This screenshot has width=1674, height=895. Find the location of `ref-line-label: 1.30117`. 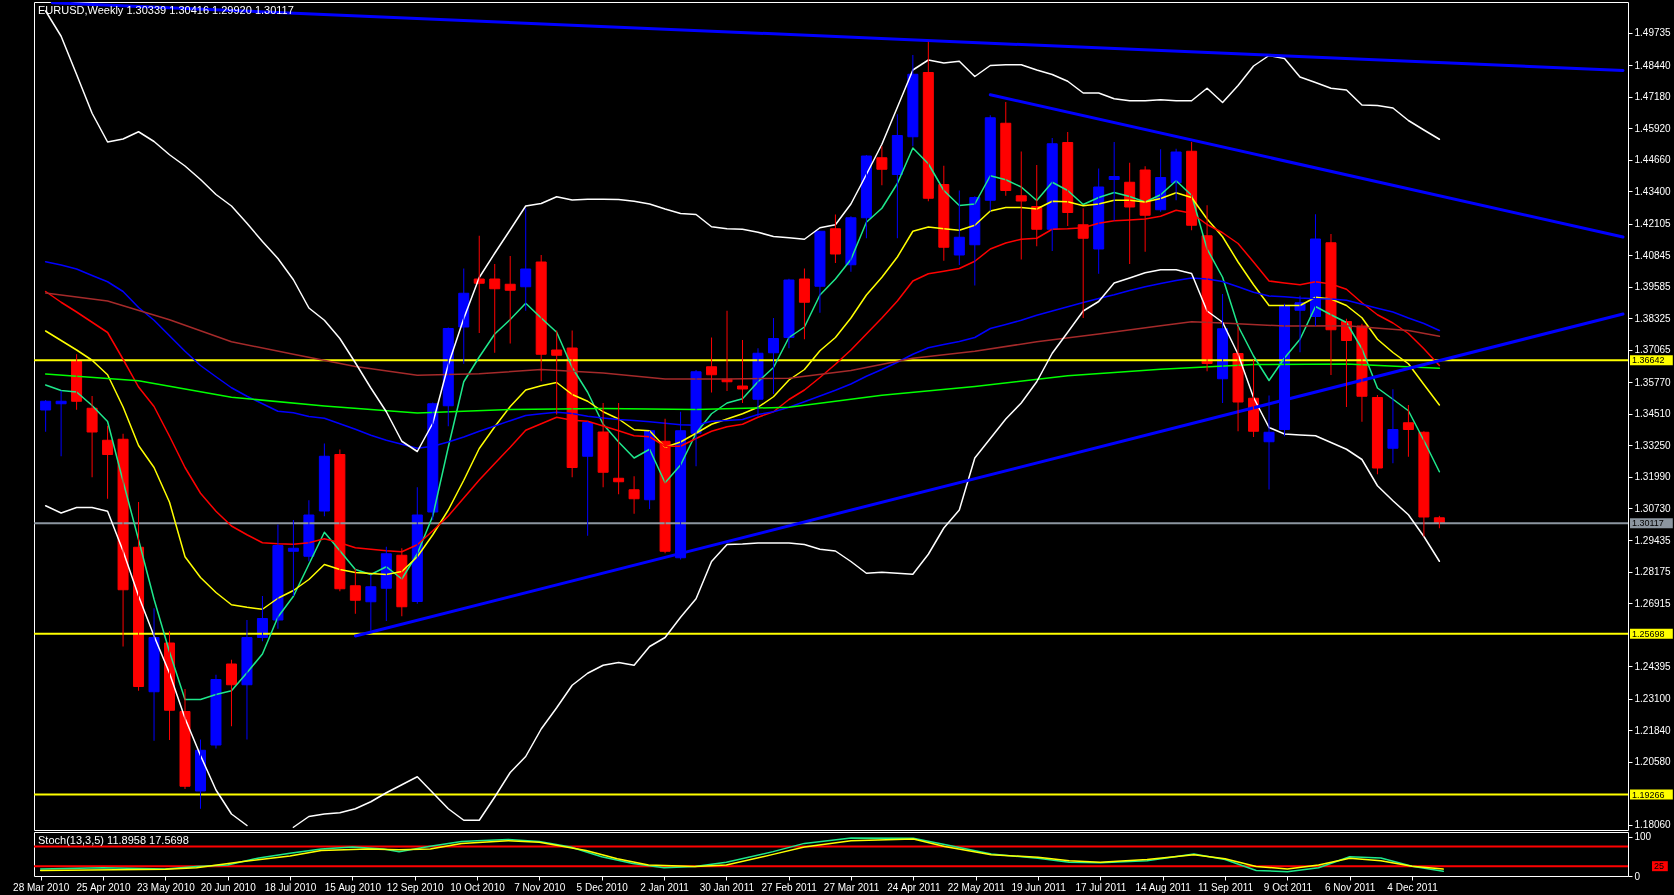

ref-line-label: 1.30117 is located at coordinates (1648, 523).